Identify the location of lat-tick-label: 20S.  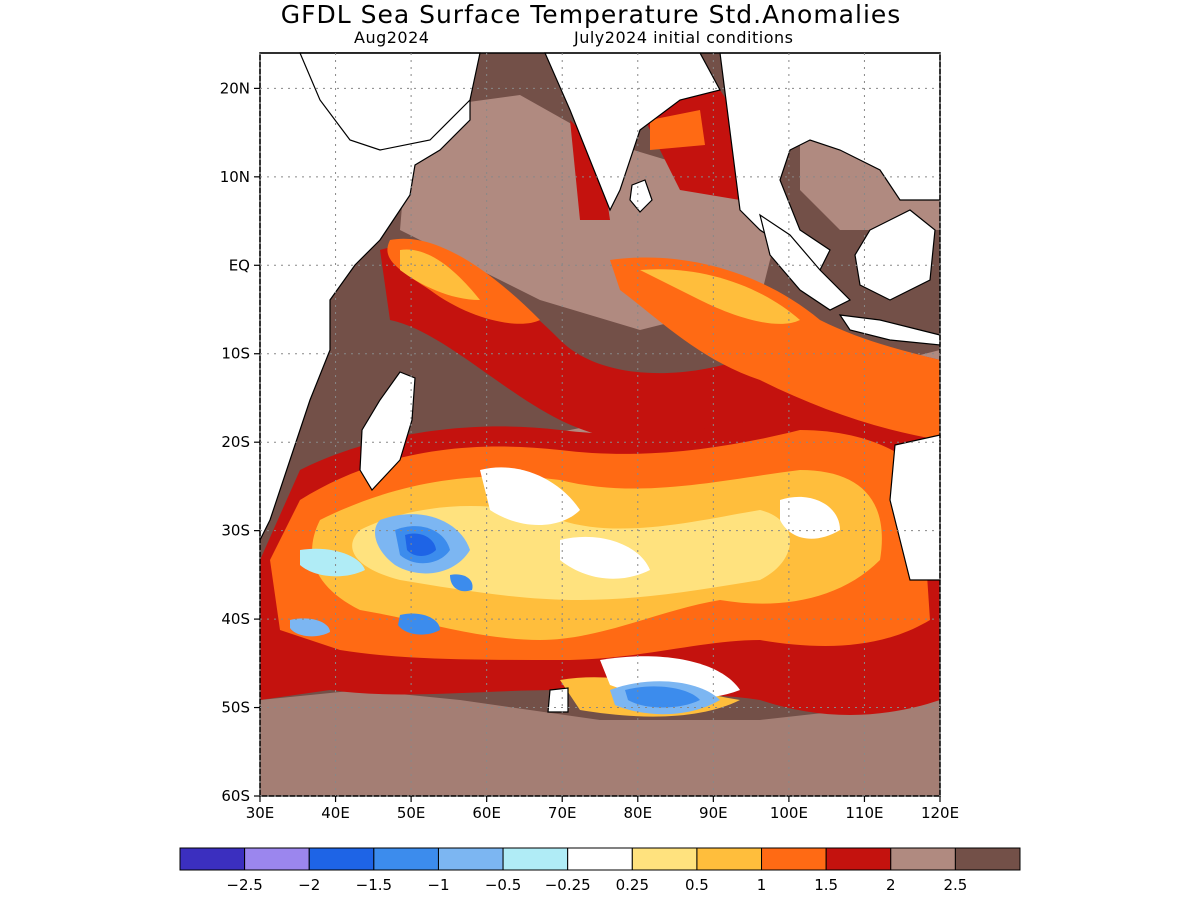
(235, 442).